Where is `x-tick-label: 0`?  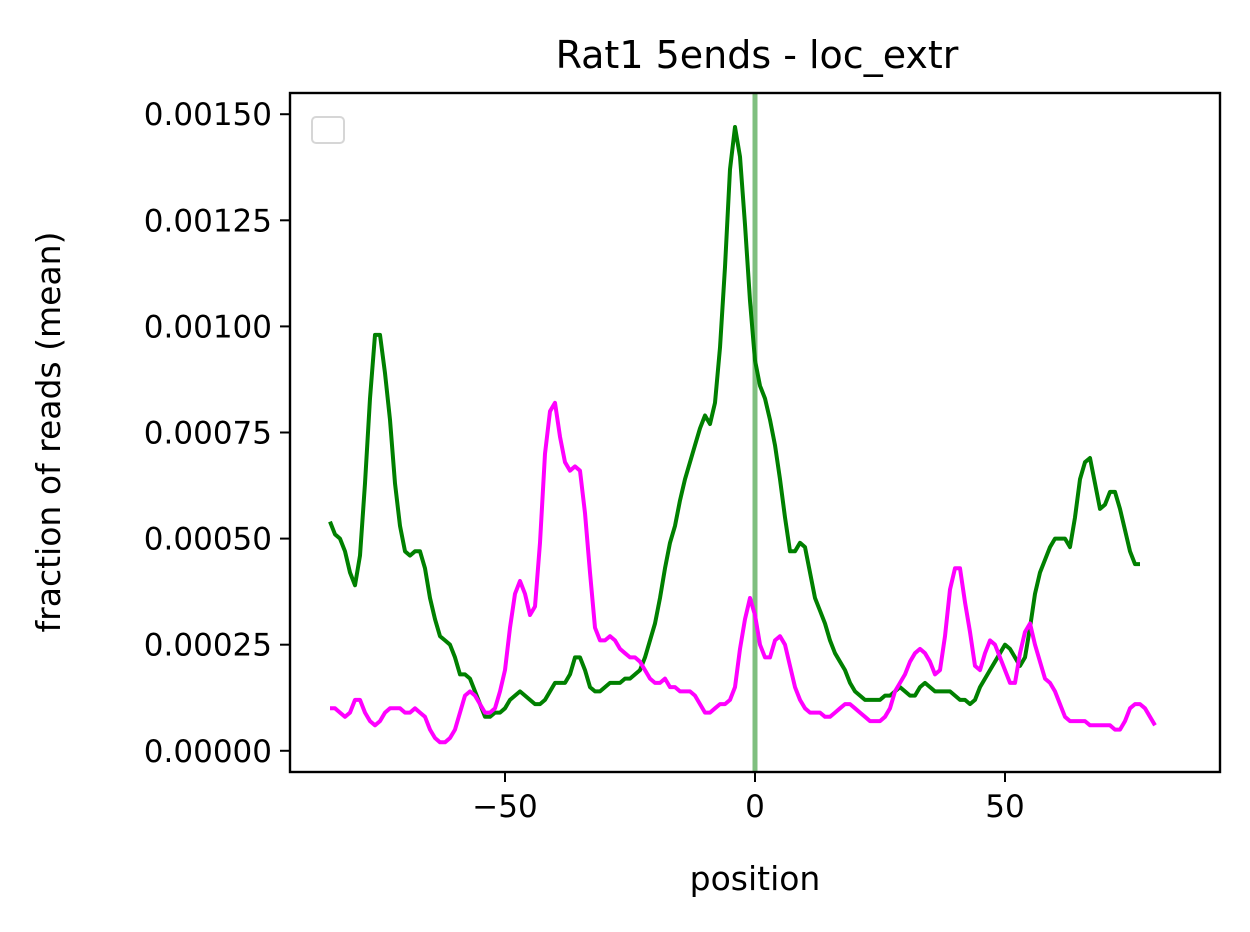
x-tick-label: 0 is located at coordinates (755, 807).